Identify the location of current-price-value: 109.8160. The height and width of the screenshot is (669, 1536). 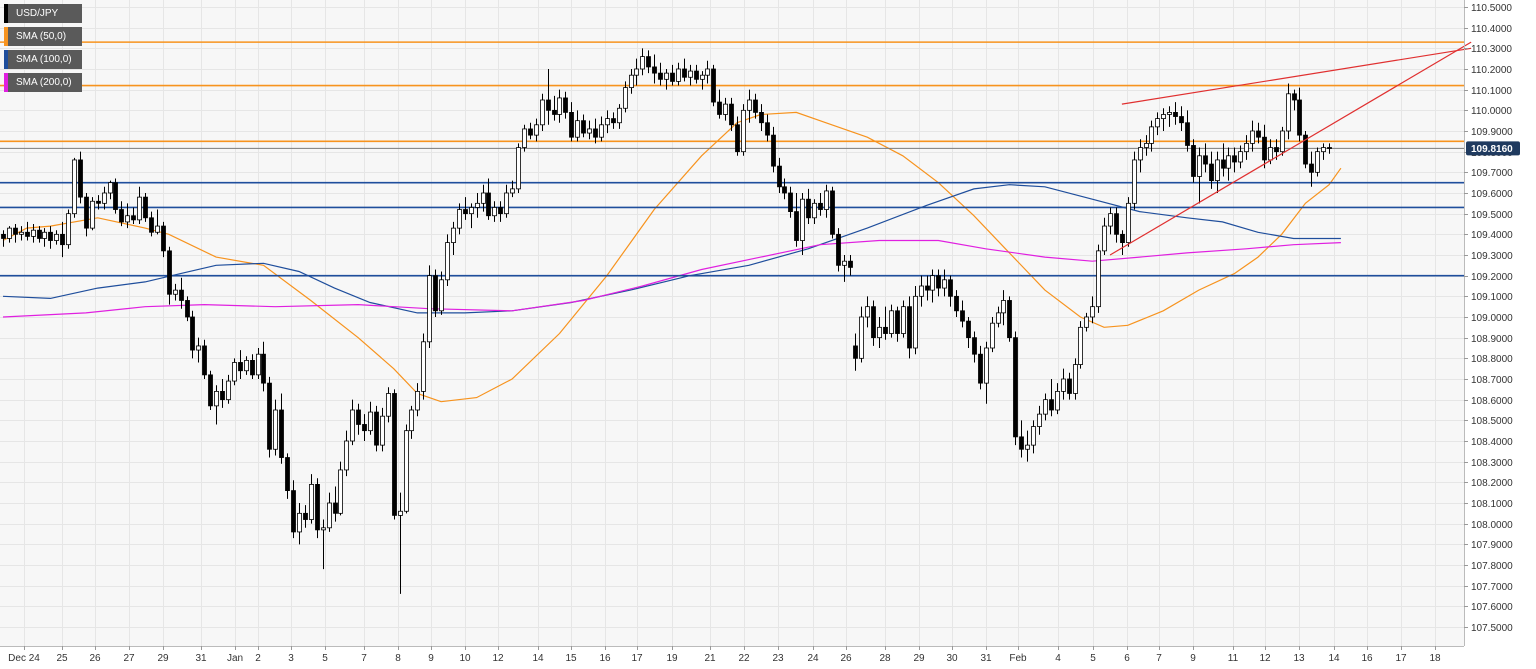
(1492, 149).